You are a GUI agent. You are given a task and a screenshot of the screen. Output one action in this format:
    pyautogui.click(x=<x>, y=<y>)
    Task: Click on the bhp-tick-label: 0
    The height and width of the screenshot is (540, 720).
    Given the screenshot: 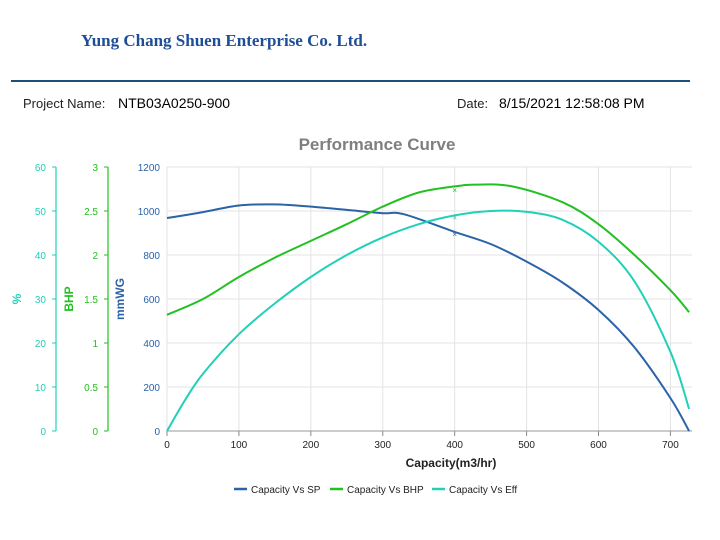 What is the action you would take?
    pyautogui.click(x=95, y=432)
    